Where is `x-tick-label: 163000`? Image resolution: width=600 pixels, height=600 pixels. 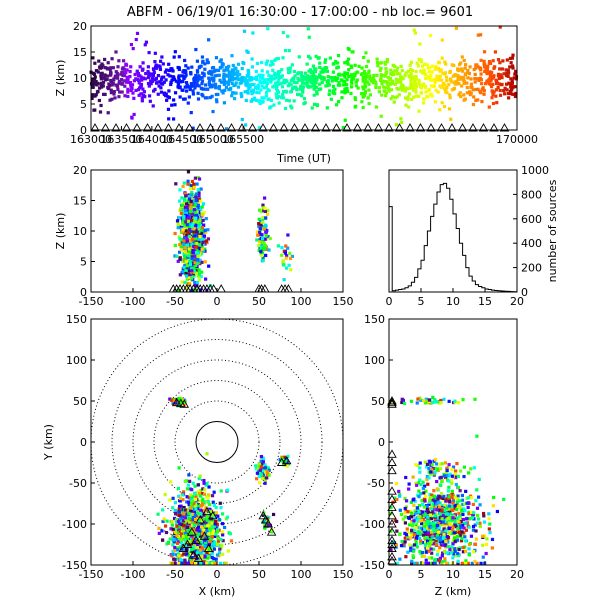 x-tick-label: 163000 is located at coordinates (91, 139).